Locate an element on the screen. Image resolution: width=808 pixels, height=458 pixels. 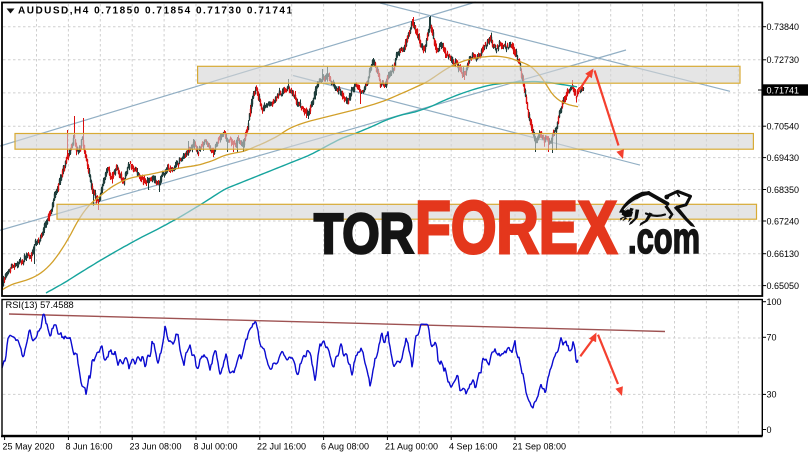
svg-text: 100 is located at coordinates (774, 302).